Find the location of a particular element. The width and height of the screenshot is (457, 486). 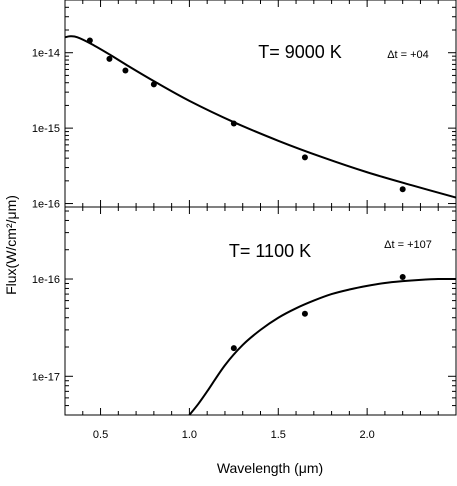

panel-top-y-tick-label: 1e-15 is located at coordinates (46, 129).